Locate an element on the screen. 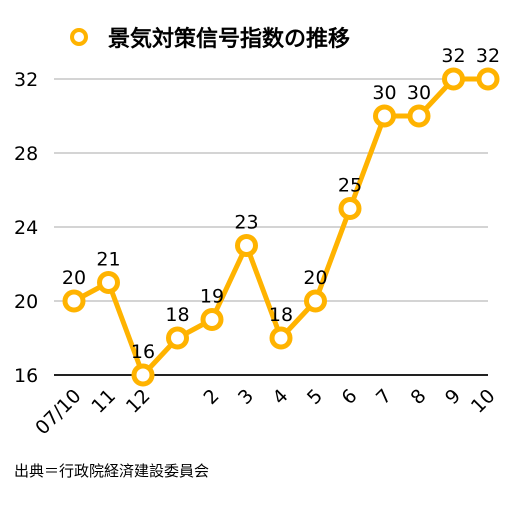  x-tick-label: 3 is located at coordinates (246, 397).